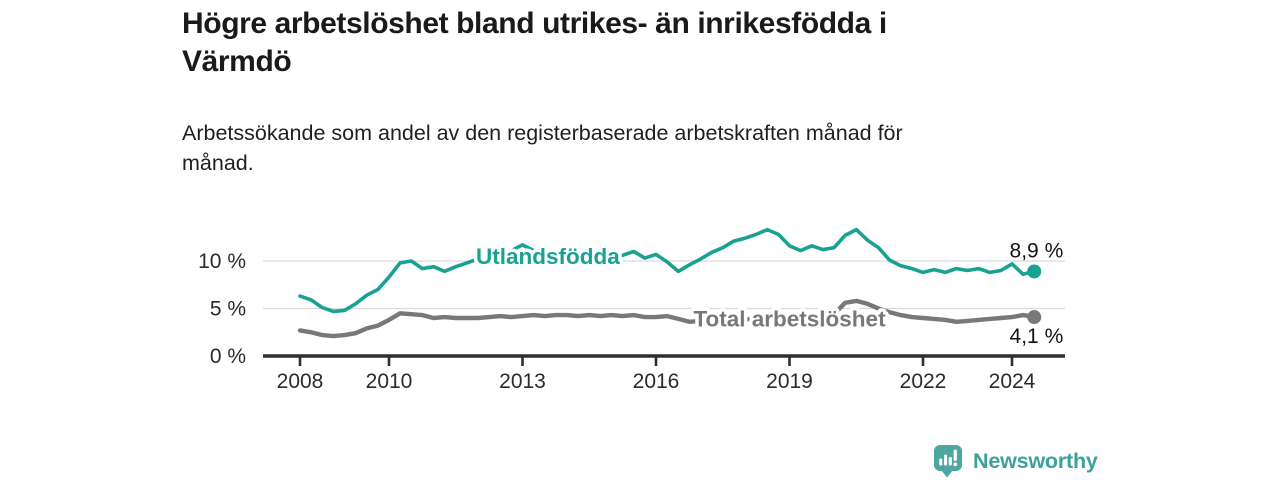 This screenshot has height=480, width=1280. I want to click on series-end-value-total-arbetslöshet: 4,1 %, so click(1037, 336).